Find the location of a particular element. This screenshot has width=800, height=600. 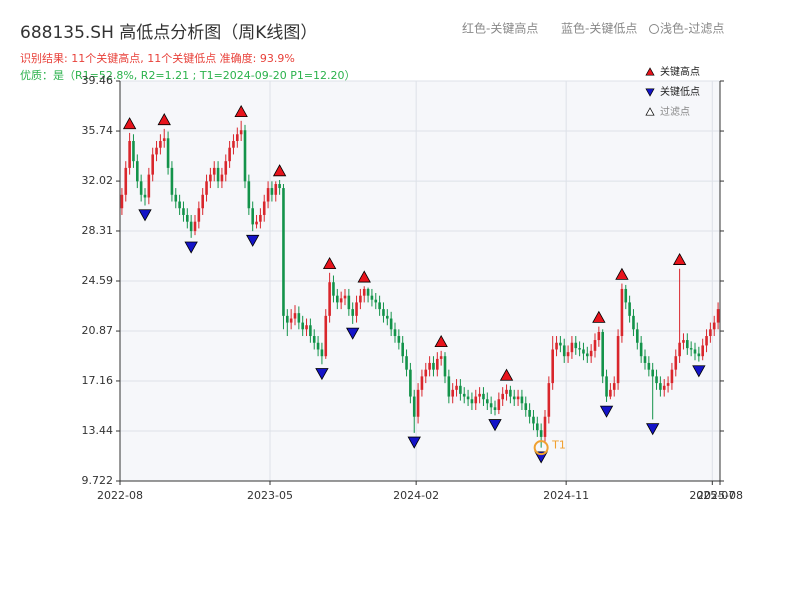

header-legend: 蓝色-关键低点 is located at coordinates (599, 29).